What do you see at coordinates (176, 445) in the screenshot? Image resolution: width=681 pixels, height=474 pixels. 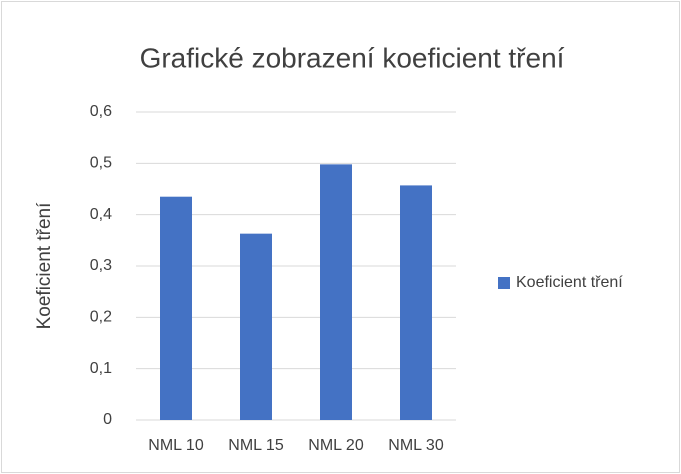 I see `x-tick-label: NML 10` at bounding box center [176, 445].